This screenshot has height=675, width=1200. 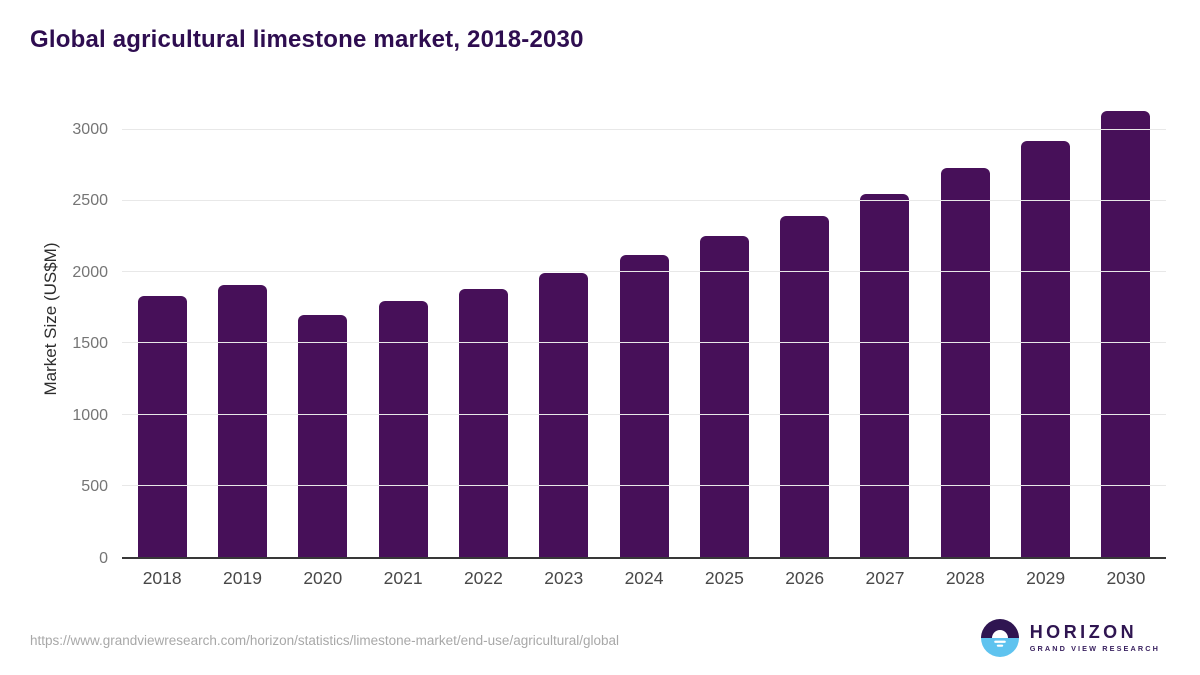 I want to click on bar-slot-2025, so click(x=724, y=329).